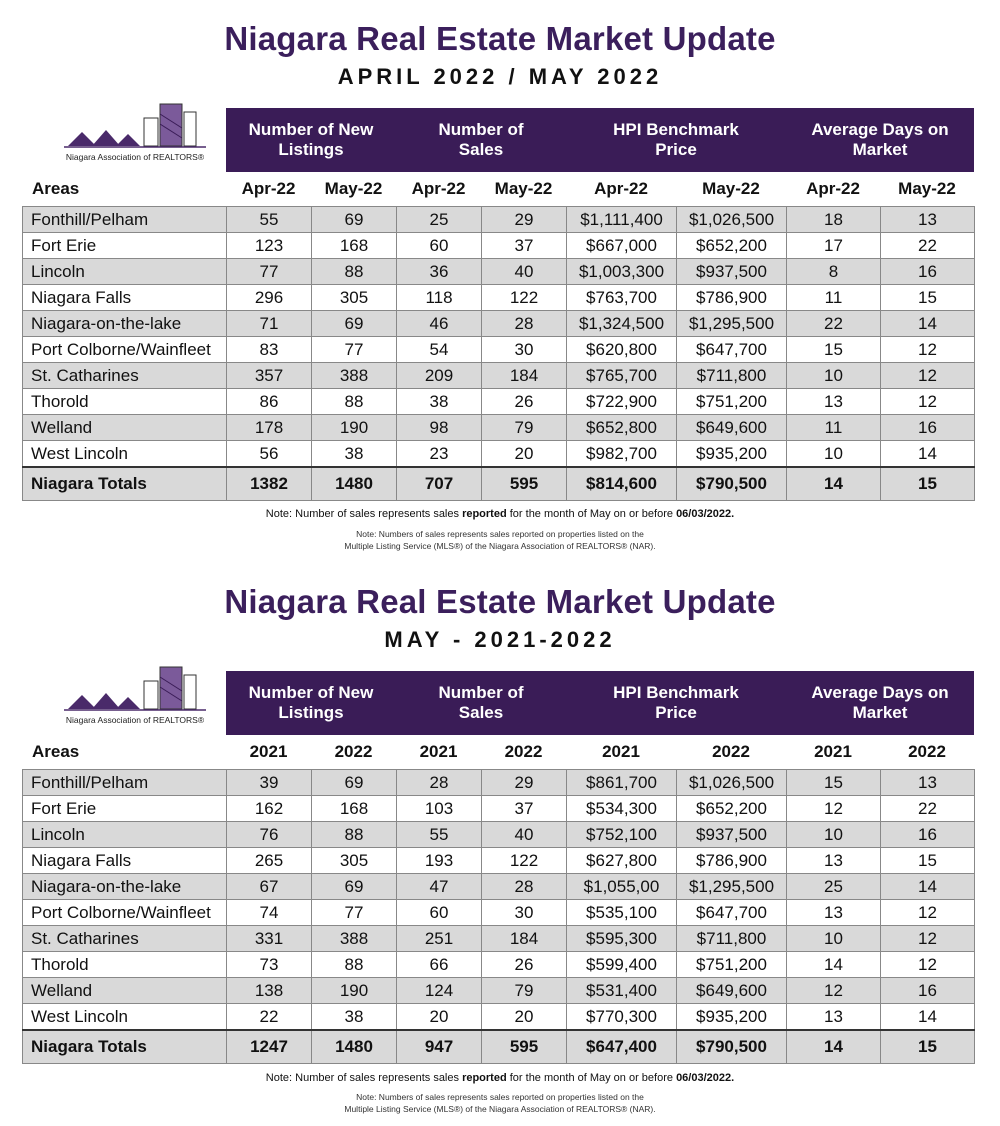 The image size is (1000, 1126). Describe the element at coordinates (524, 219) in the screenshot. I see `value-cell: 29` at that location.